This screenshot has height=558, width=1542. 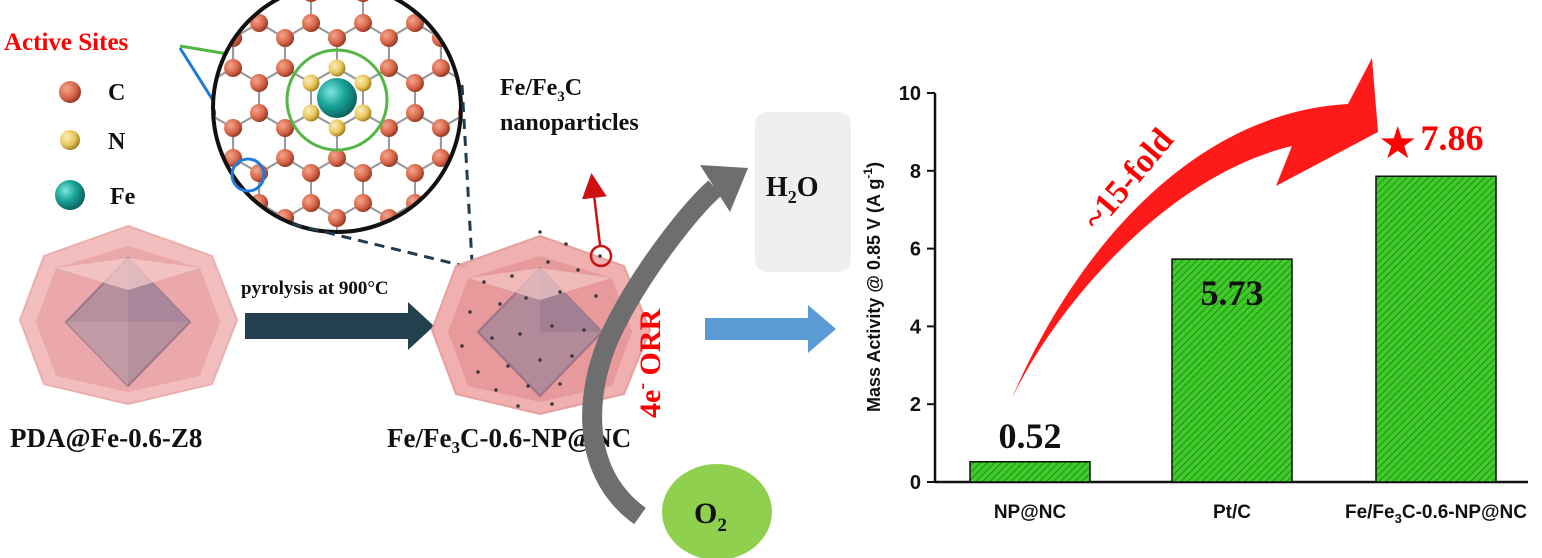 I want to click on carbon-atom-icon, so click(x=70, y=92).